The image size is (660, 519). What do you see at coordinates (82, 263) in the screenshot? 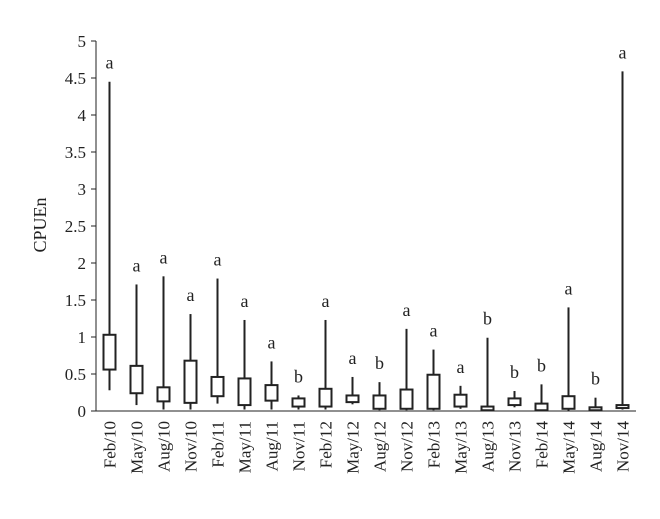
I see `y-tick-label: 2` at bounding box center [82, 263].